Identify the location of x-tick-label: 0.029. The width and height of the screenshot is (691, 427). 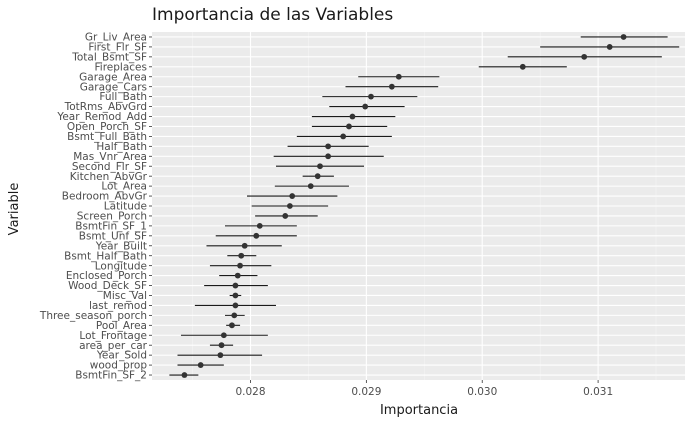
(366, 392).